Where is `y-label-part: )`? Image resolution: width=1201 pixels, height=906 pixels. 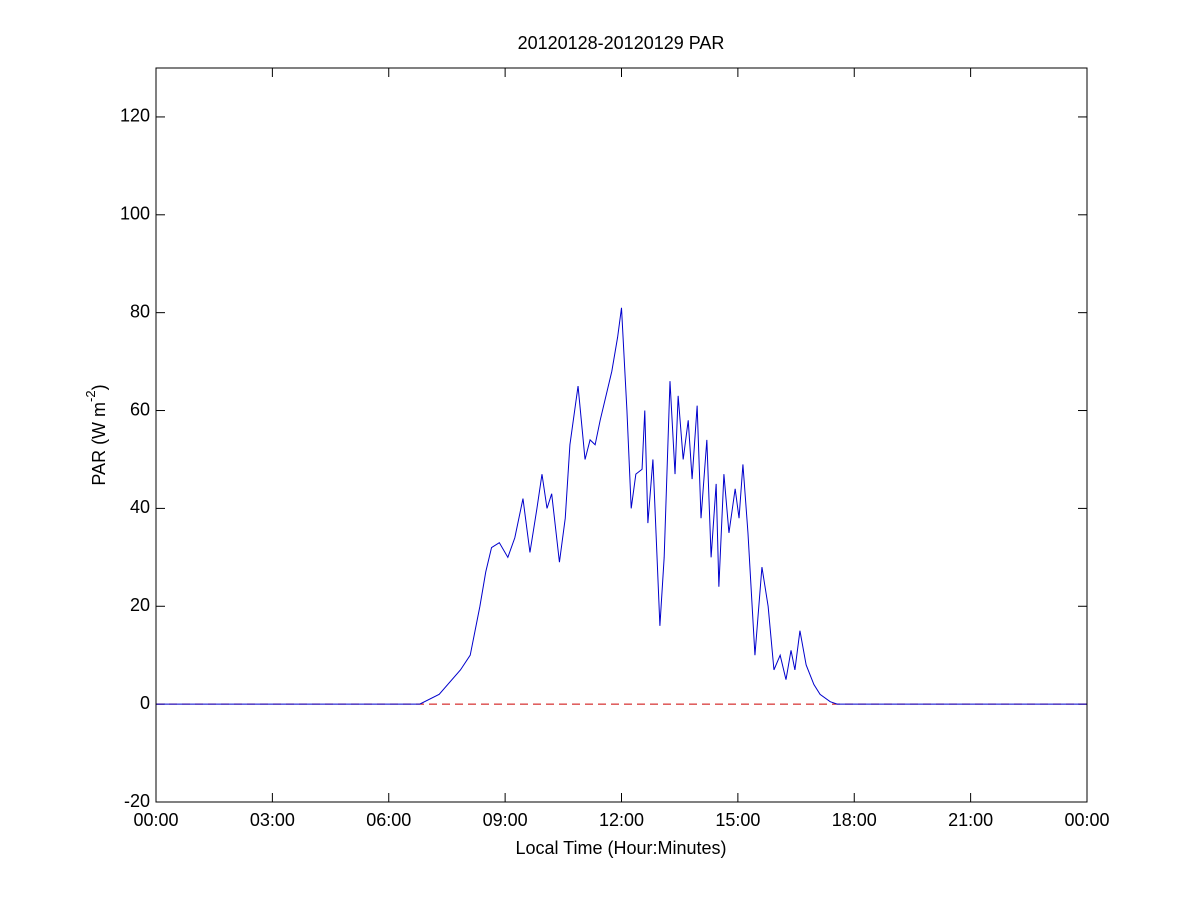 y-label-part: ) is located at coordinates (99, 387).